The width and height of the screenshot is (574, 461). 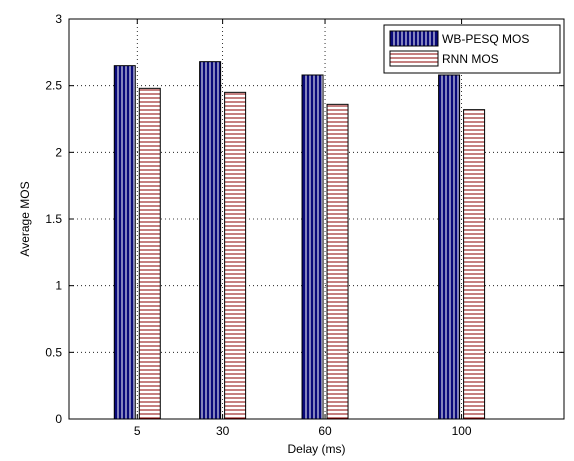 What do you see at coordinates (25, 218) in the screenshot?
I see `y-axis-label: Average MOS` at bounding box center [25, 218].